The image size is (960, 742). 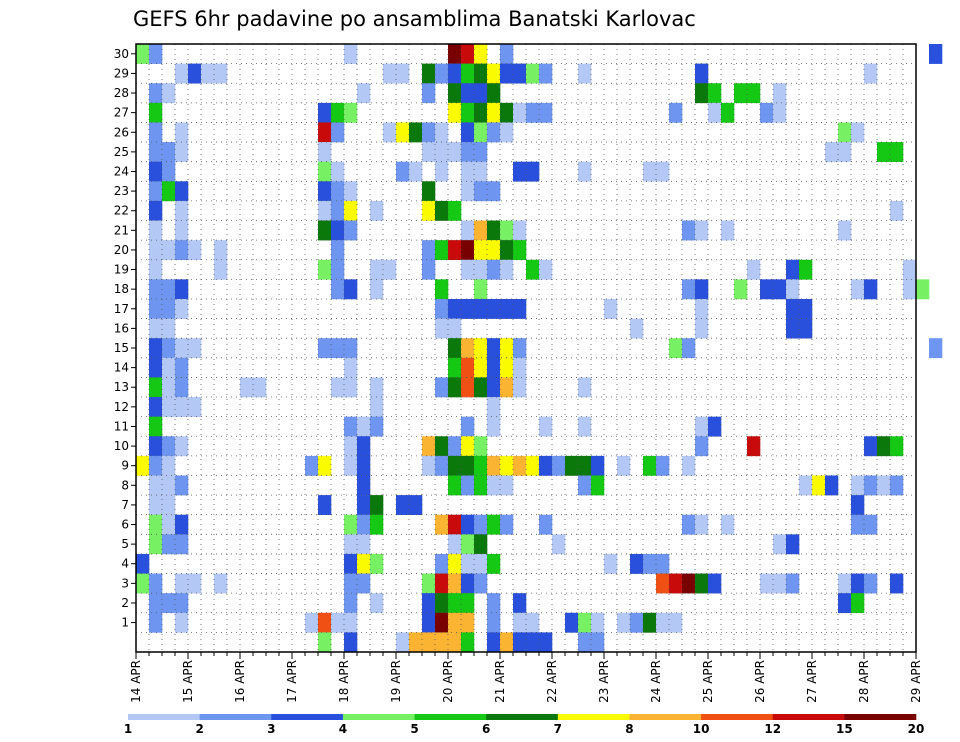 What do you see at coordinates (307, 717) in the screenshot?
I see `legend-swatch` at bounding box center [307, 717].